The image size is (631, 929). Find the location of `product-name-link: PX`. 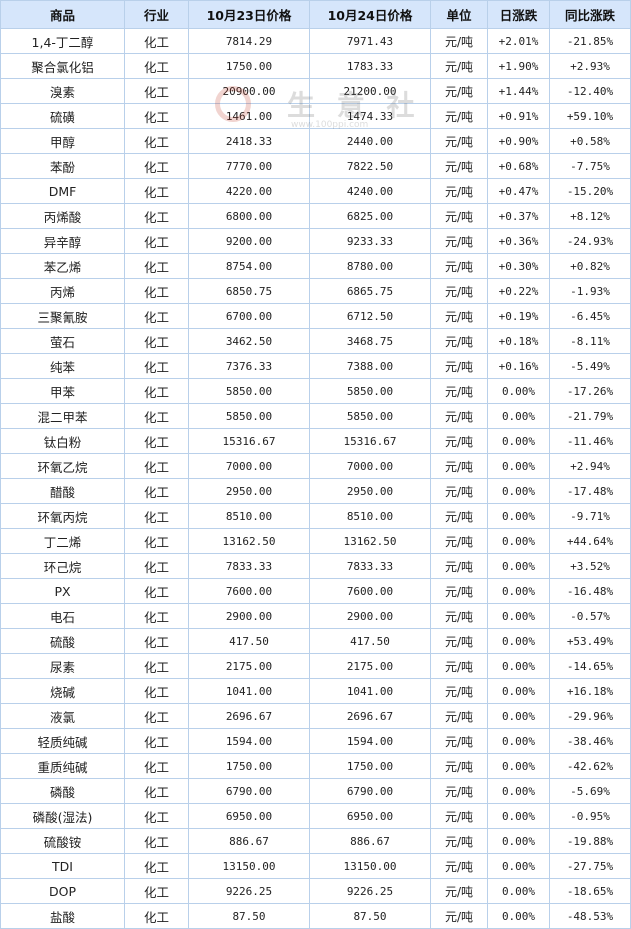

product-name-link: PX is located at coordinates (62, 591).